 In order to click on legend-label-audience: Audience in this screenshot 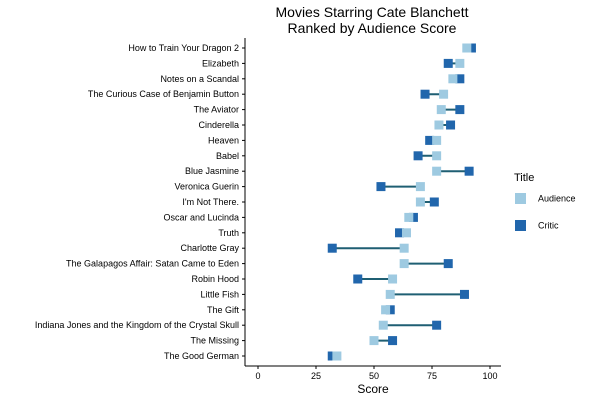, I will do `click(557, 199)`.